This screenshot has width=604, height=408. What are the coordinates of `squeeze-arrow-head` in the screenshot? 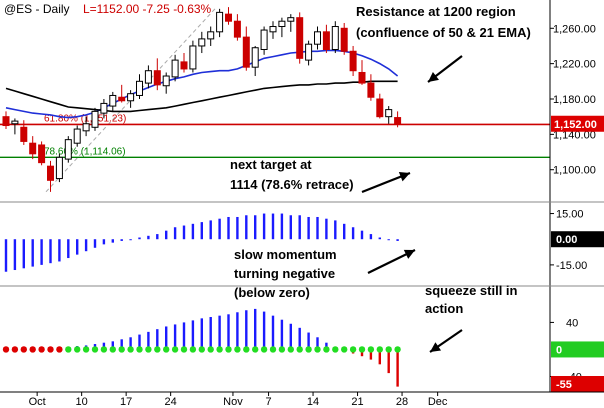 It's located at (436, 347).